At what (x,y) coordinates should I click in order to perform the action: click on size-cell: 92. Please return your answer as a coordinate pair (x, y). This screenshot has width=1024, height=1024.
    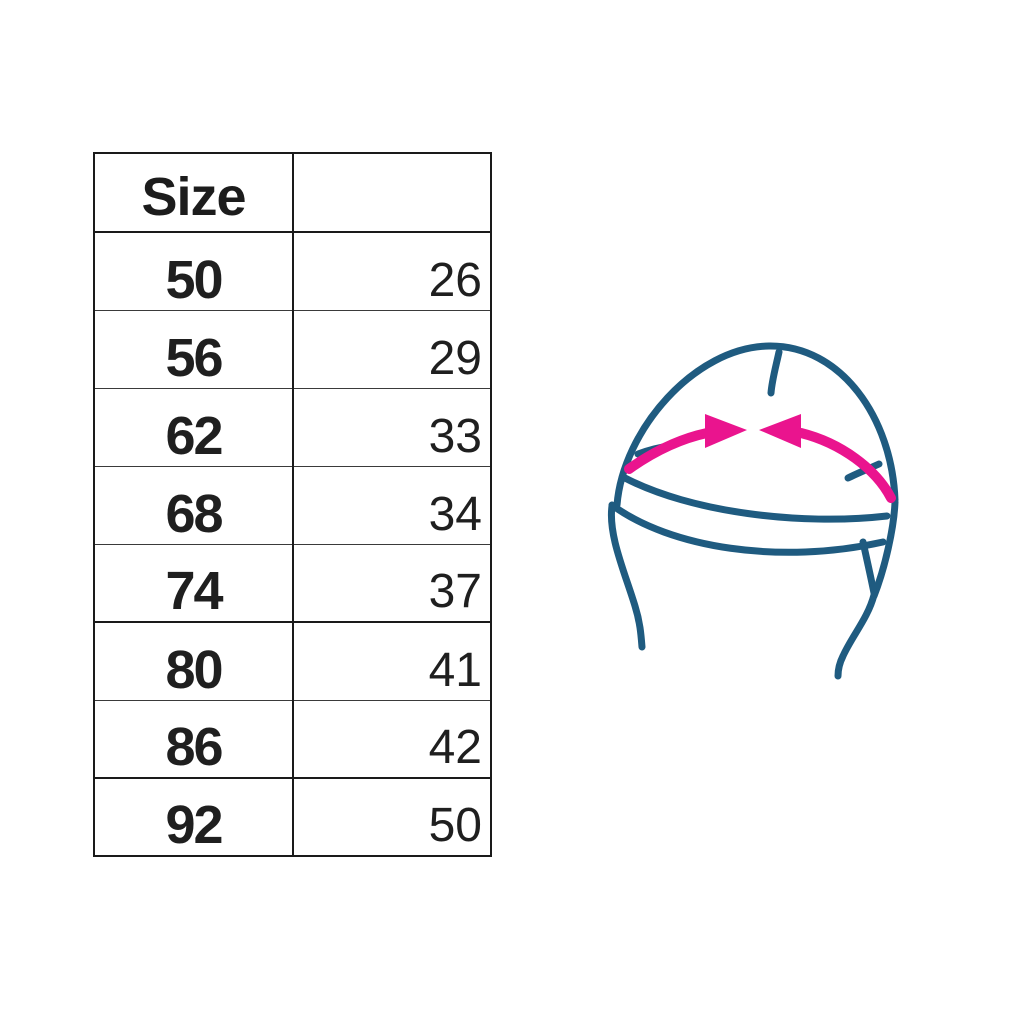
    Looking at the image, I should click on (194, 816).